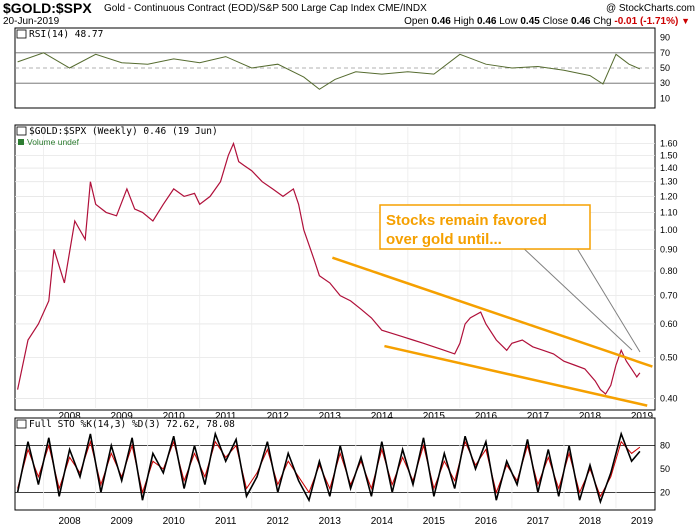 The height and width of the screenshot is (530, 700). I want to click on stochastic-tick-label: 50, so click(665, 469).